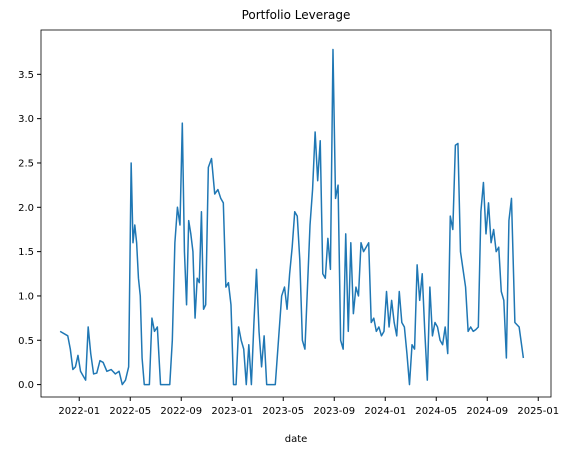 The height and width of the screenshot is (455, 569). I want to click on y-tick-label: 1.0, so click(26, 296).